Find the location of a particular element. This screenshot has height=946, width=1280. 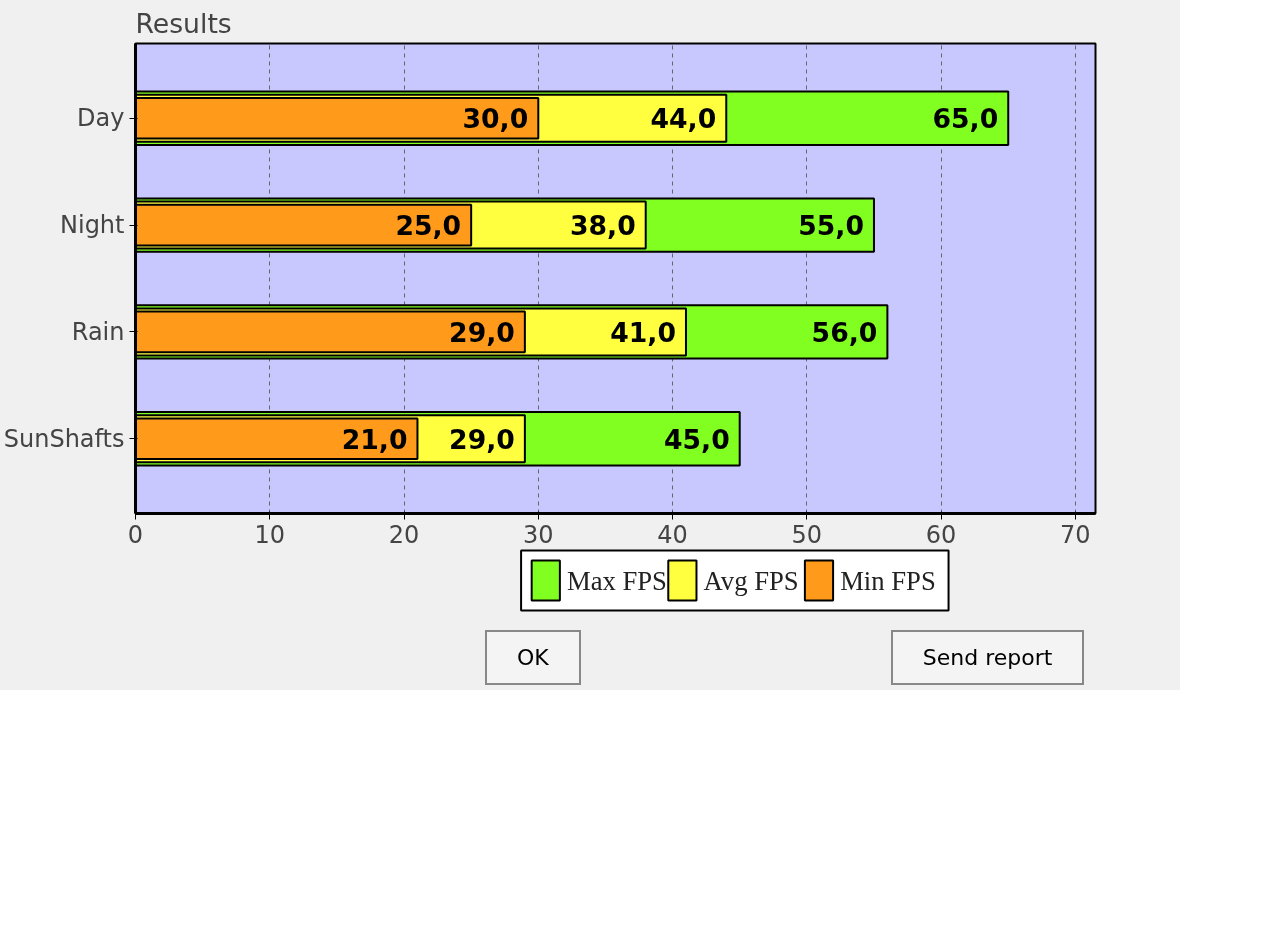

x-tick-label: 50 is located at coordinates (807, 534).